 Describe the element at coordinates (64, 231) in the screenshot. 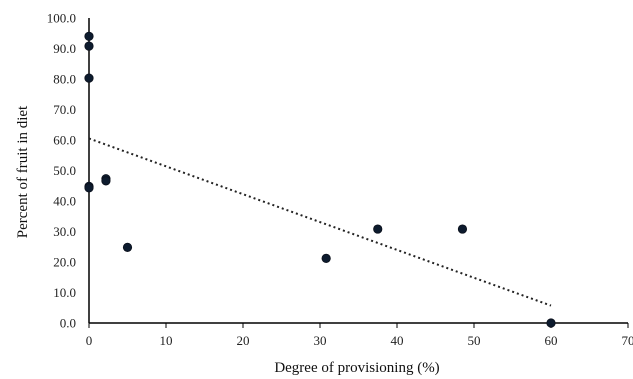

I see `y-tick-label: 30.0` at that location.